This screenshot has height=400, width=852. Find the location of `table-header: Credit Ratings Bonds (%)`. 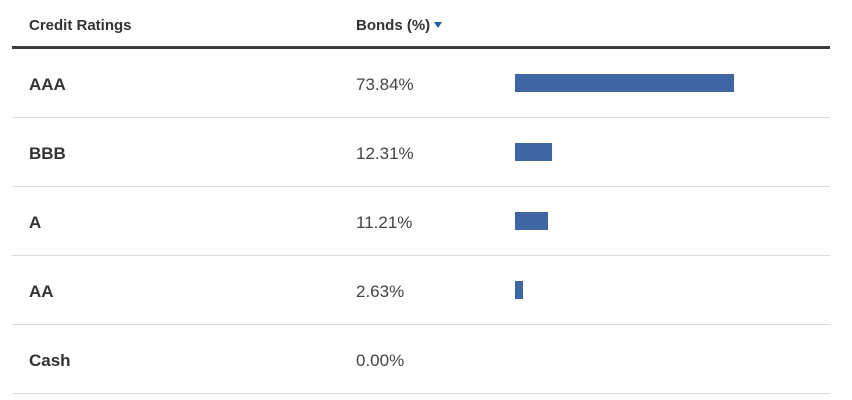

table-header: Credit Ratings Bonds (%) is located at coordinates (421, 24).